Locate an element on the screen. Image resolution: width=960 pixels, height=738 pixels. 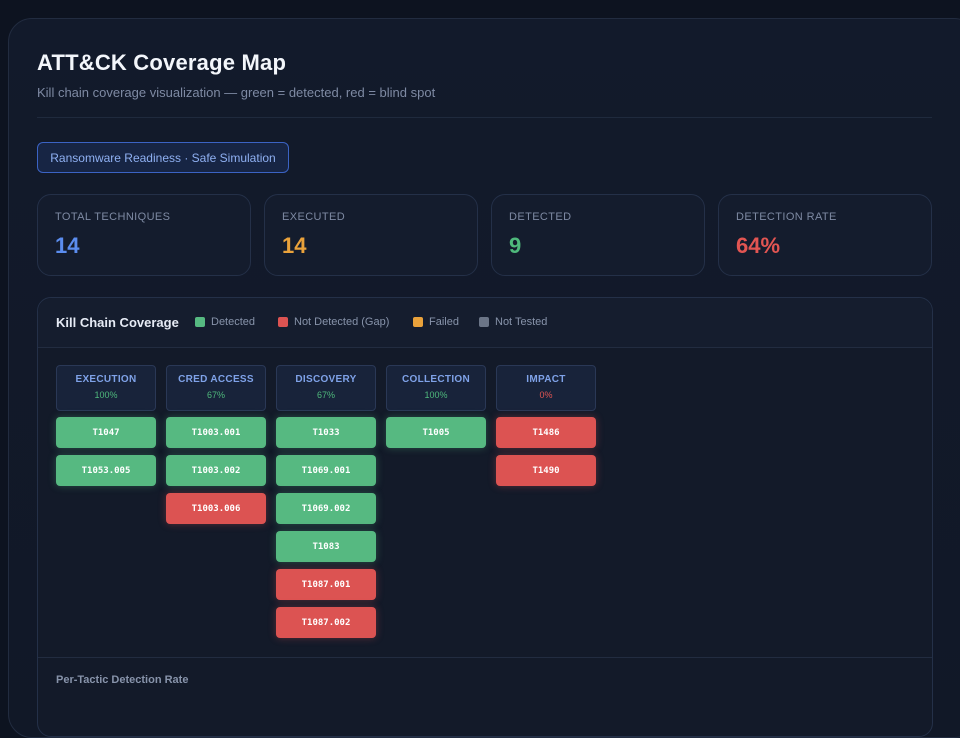
stat-label: DETECTED is located at coordinates (540, 217).